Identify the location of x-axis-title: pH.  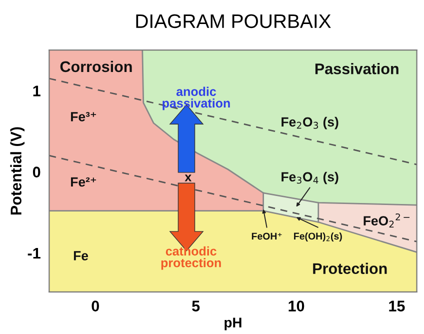
(233, 324).